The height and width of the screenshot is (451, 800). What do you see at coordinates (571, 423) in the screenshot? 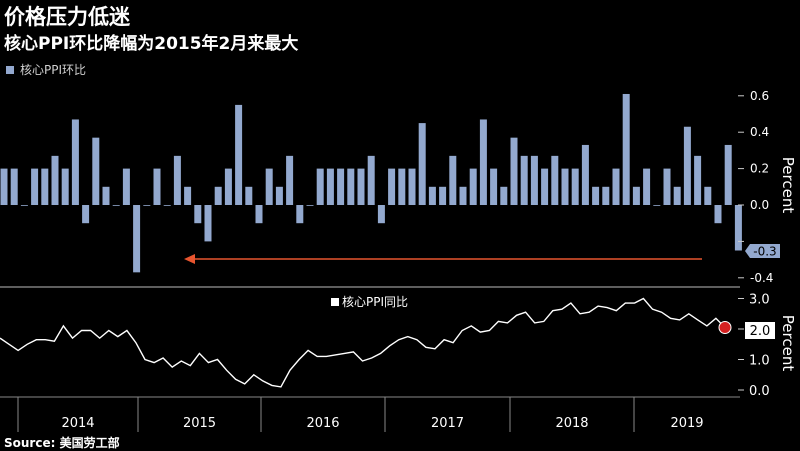
I see `x-tick-label: 2018` at bounding box center [571, 423].